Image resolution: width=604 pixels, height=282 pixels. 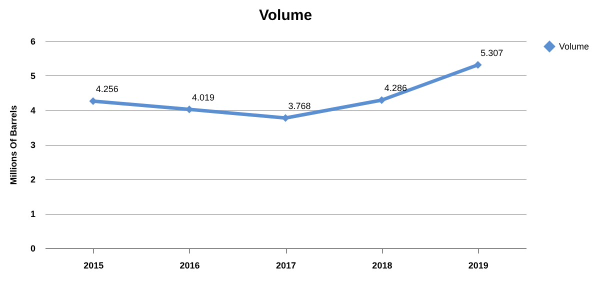 What do you see at coordinates (33, 41) in the screenshot?
I see `y-tick-label: 6` at bounding box center [33, 41].